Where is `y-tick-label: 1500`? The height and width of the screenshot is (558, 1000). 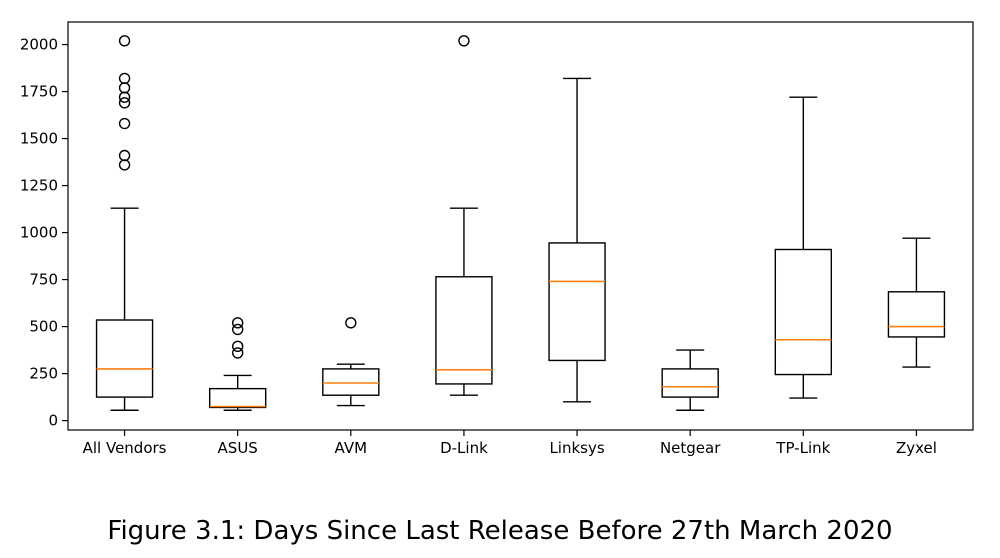 y-tick-label: 1500 is located at coordinates (39, 139).